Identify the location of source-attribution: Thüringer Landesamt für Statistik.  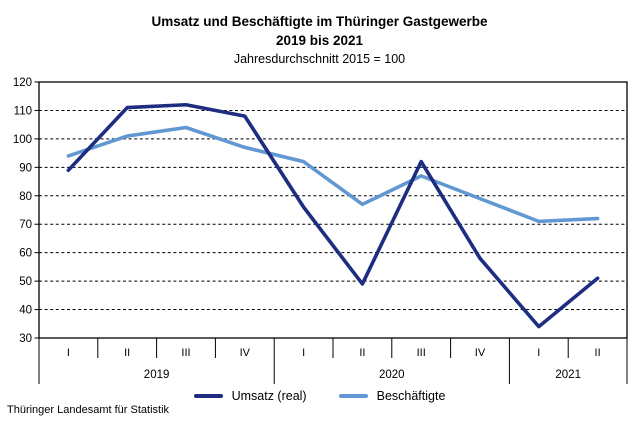
(88, 410).